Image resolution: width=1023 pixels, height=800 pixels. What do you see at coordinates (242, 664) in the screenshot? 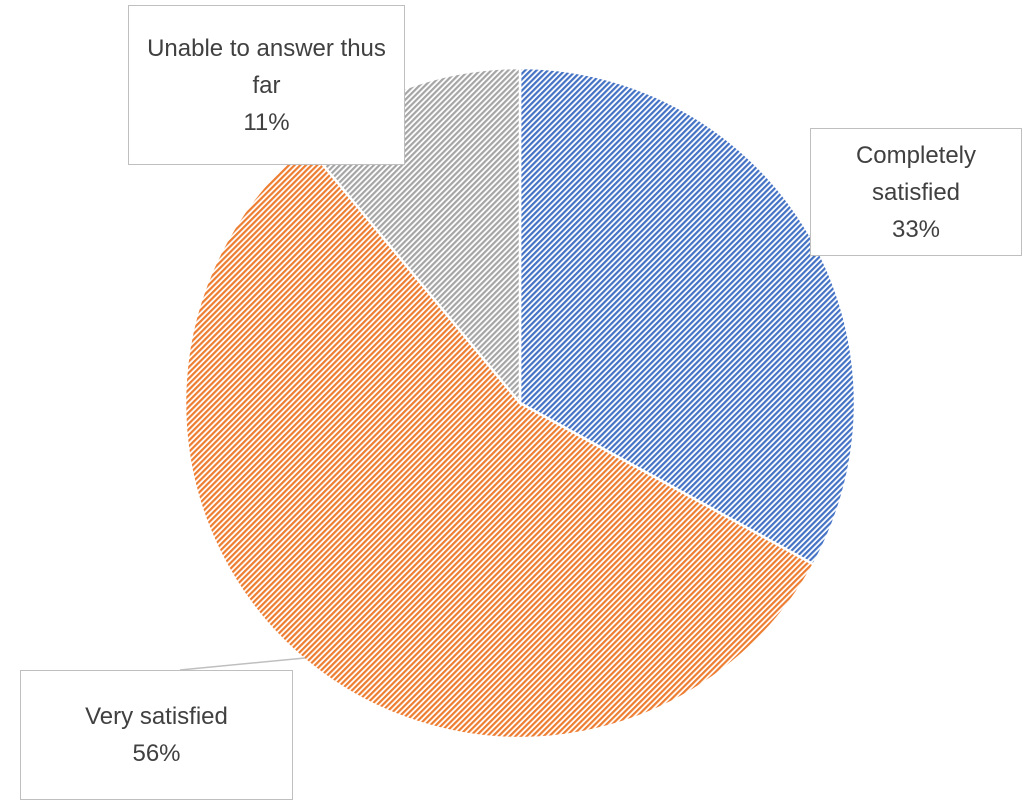
I see `leader-line` at bounding box center [242, 664].